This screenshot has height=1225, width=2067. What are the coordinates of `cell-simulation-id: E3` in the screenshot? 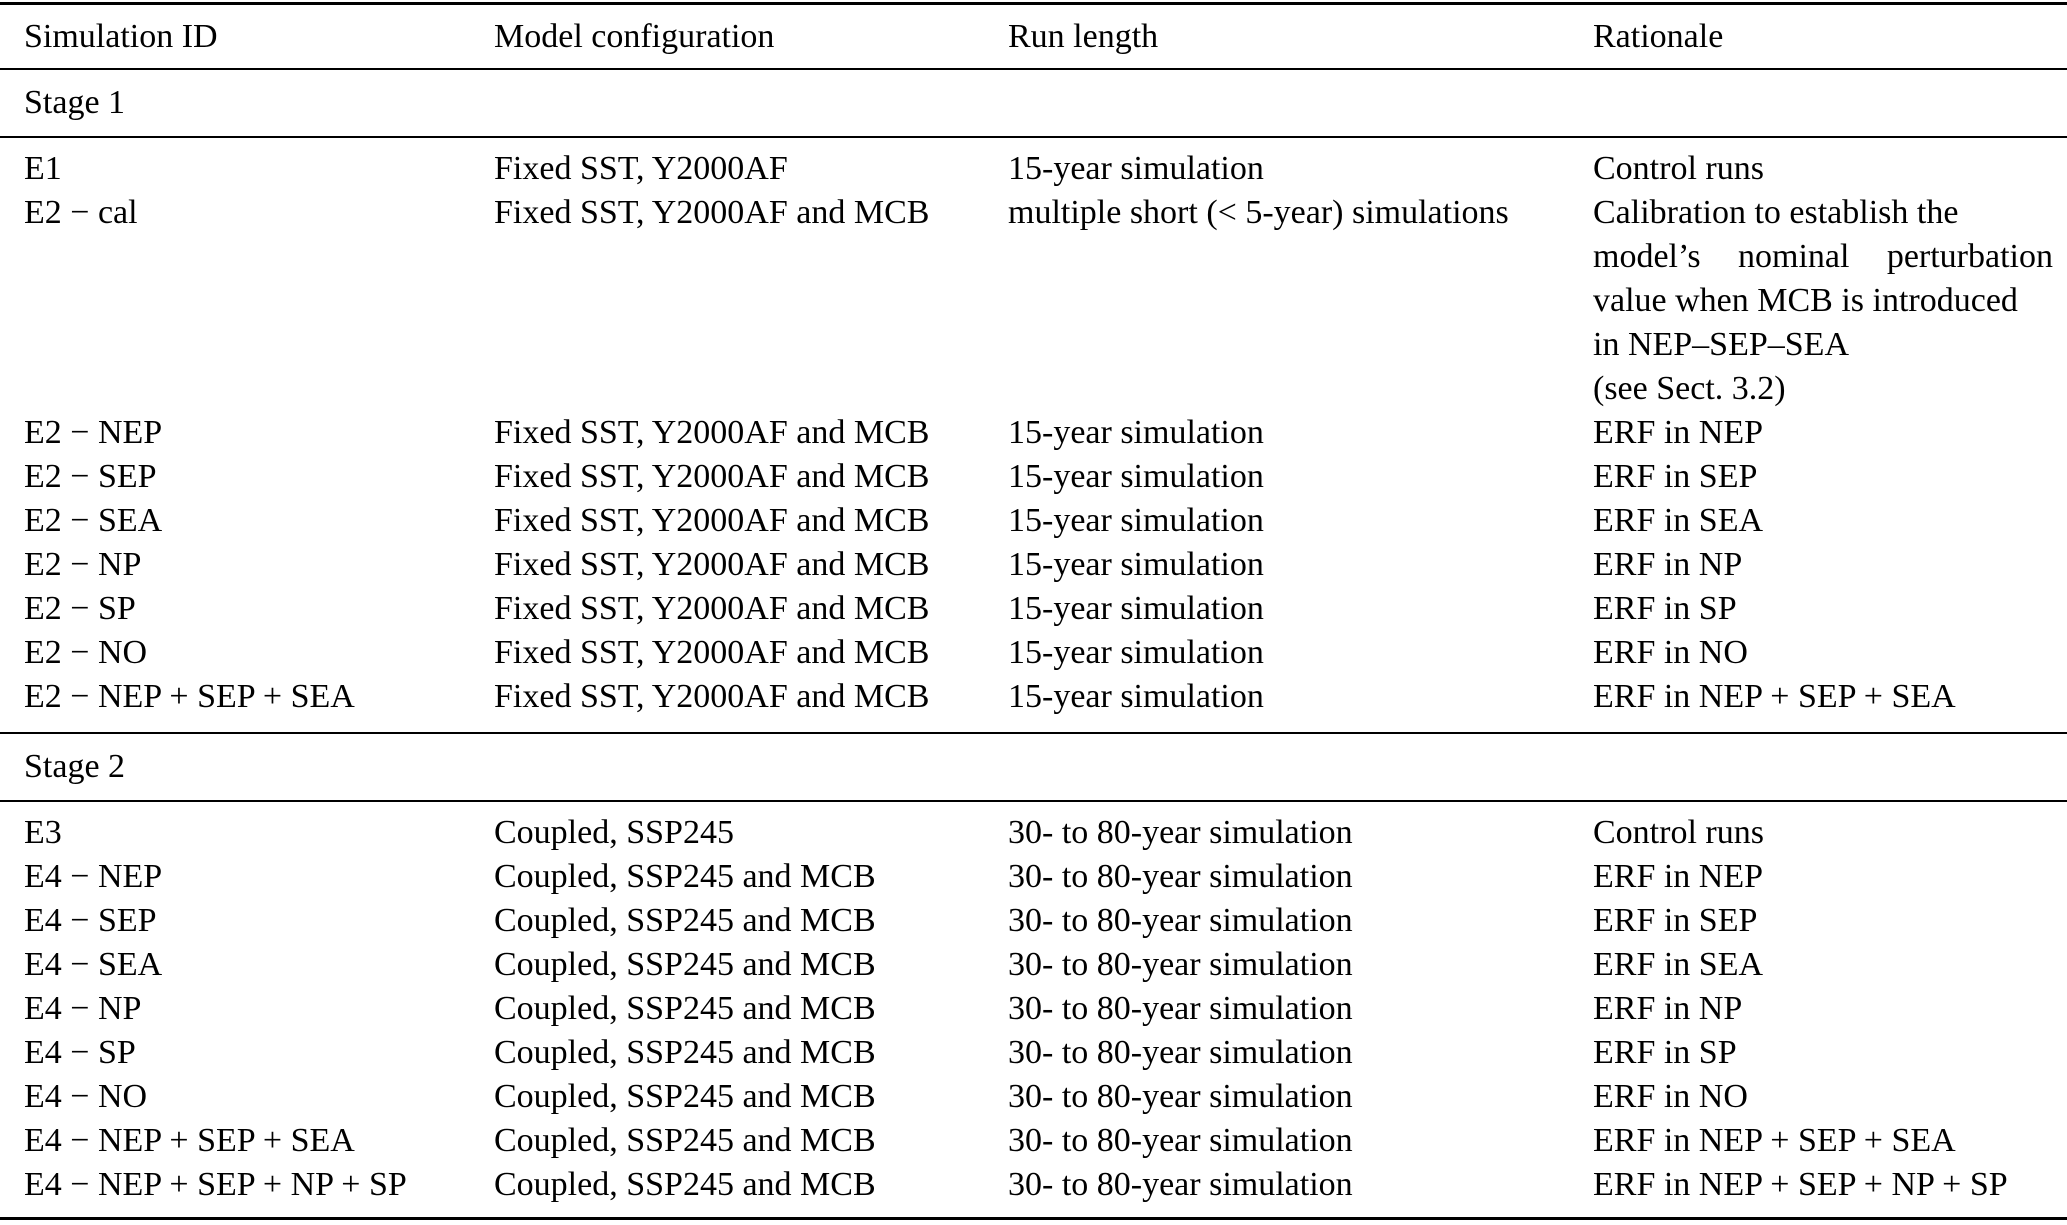 It's located at (43, 832).